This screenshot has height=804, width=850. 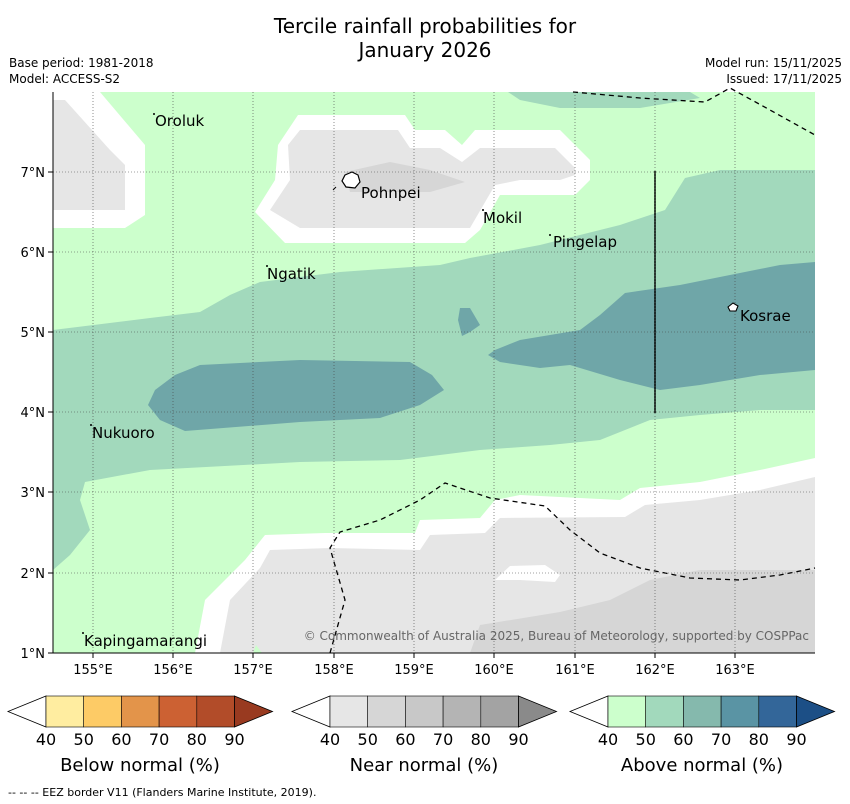 What do you see at coordinates (694, 111) in the screenshot?
I see `eez-border-north` at bounding box center [694, 111].